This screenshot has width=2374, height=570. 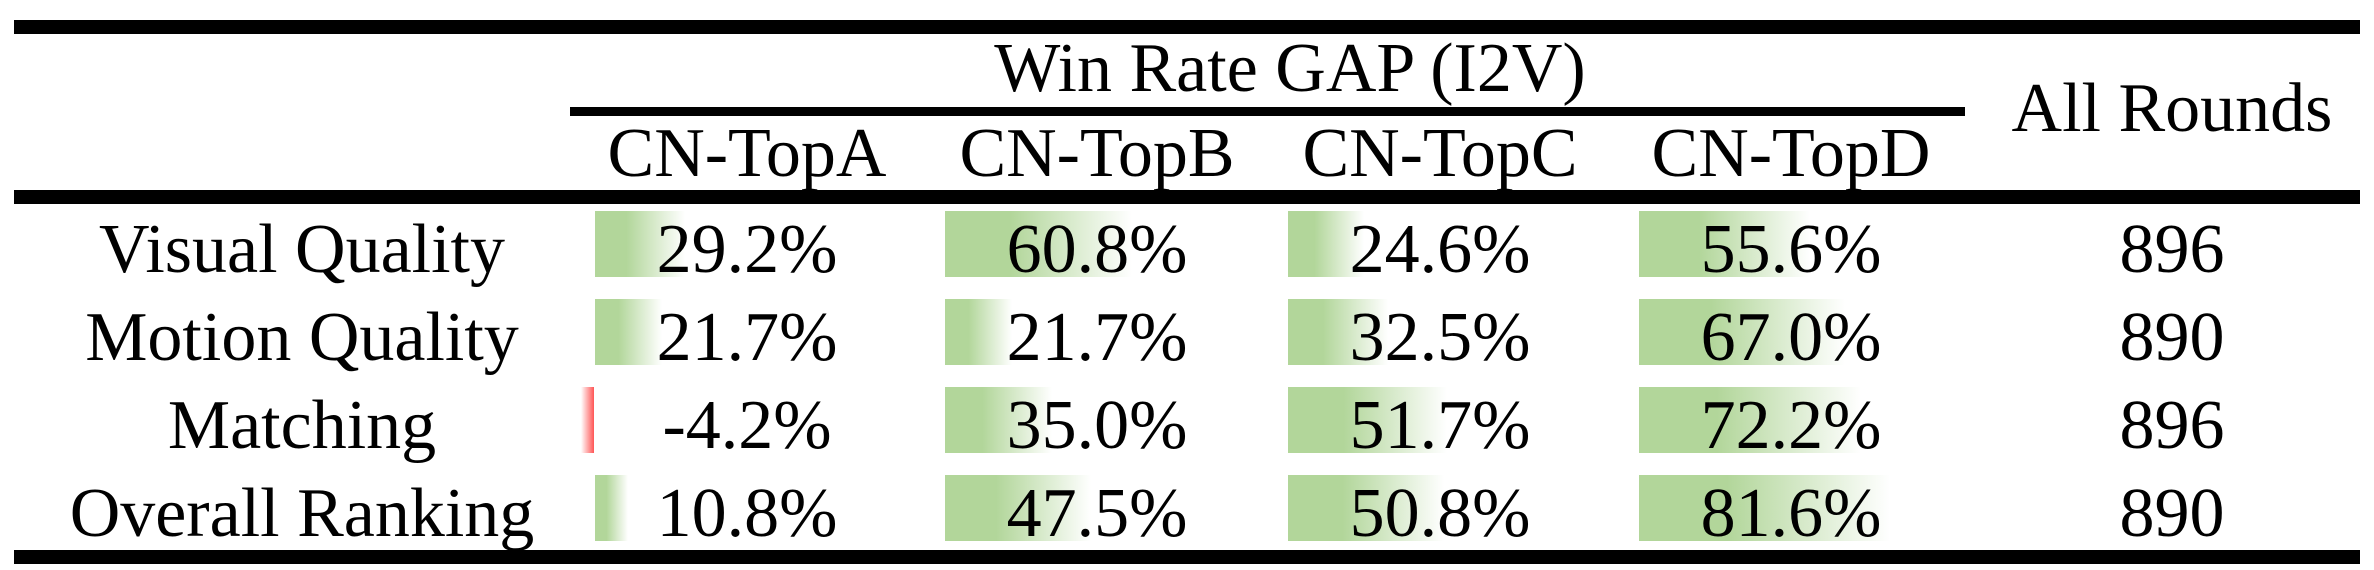 I want to click on value-cell: 50.8%, so click(x=1440, y=514).